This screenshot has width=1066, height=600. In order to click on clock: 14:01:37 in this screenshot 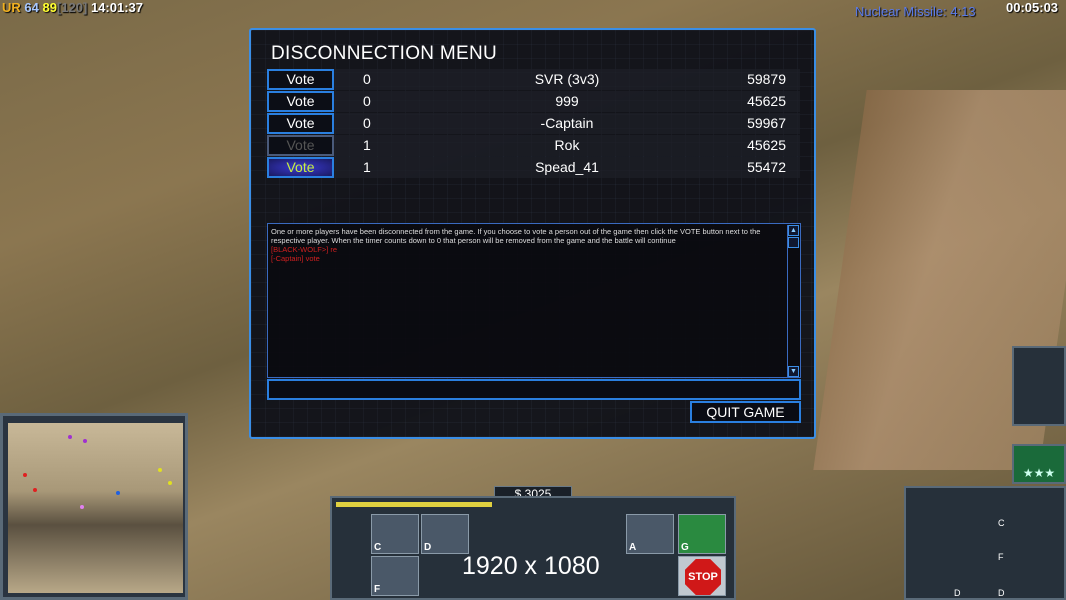, I will do `click(116, 7)`.